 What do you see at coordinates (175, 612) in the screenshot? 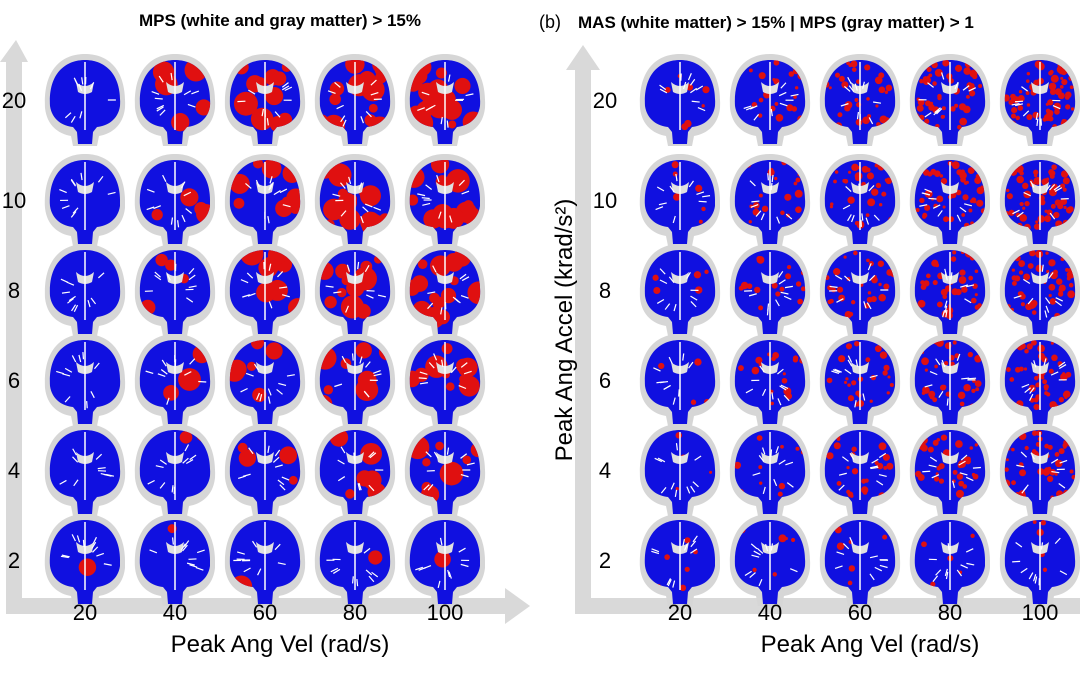
I see `x-tick-label: 40` at bounding box center [175, 612].